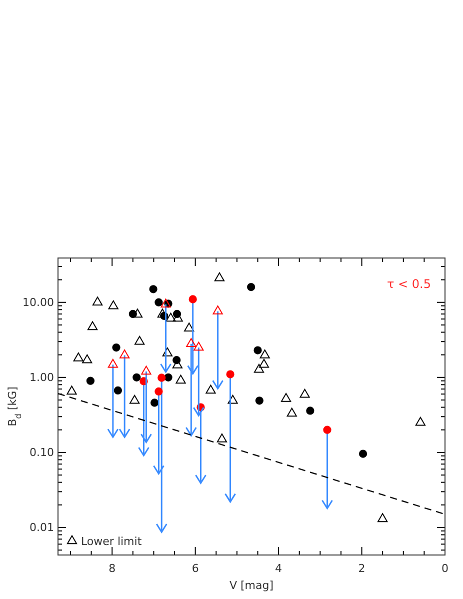  What do you see at coordinates (251, 585) in the screenshot?
I see `x-axis-title: V [mag]` at bounding box center [251, 585].